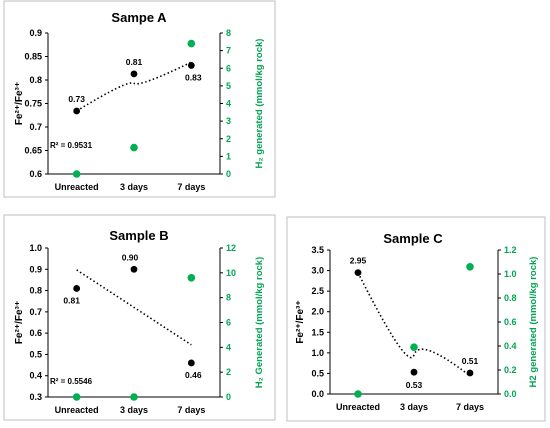 Image resolution: width=550 pixels, height=428 pixels. Describe the element at coordinates (35, 397) in the screenshot. I see `y-tick-label: 0.3` at that location.